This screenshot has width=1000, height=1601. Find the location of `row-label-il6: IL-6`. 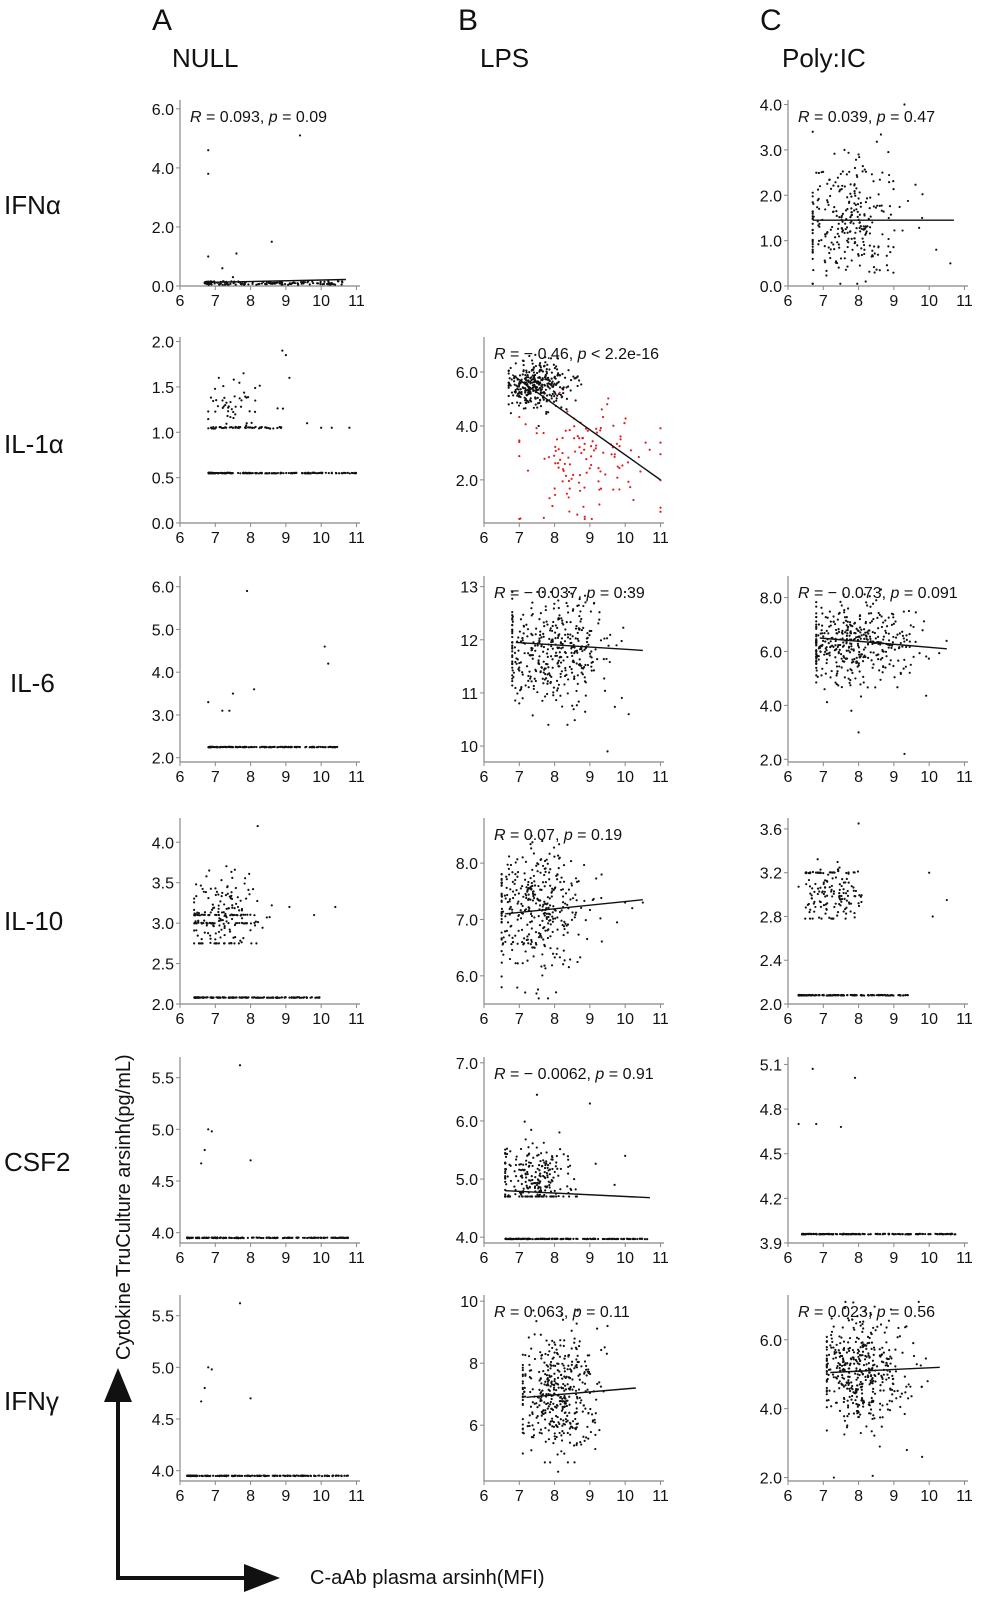

row-label-il6: IL-6 is located at coordinates (32, 683).